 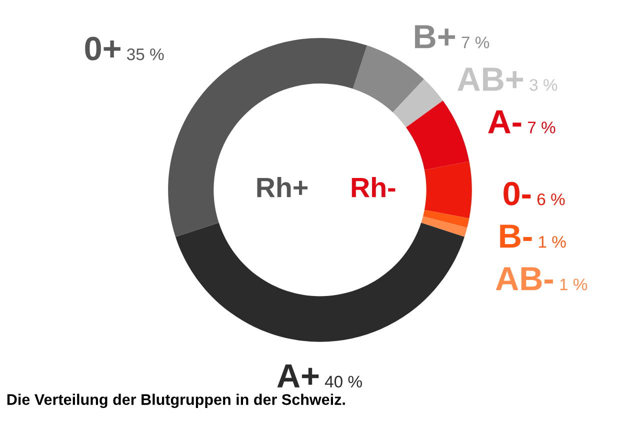 I want to click on slice-label: 0-, so click(x=517, y=194).